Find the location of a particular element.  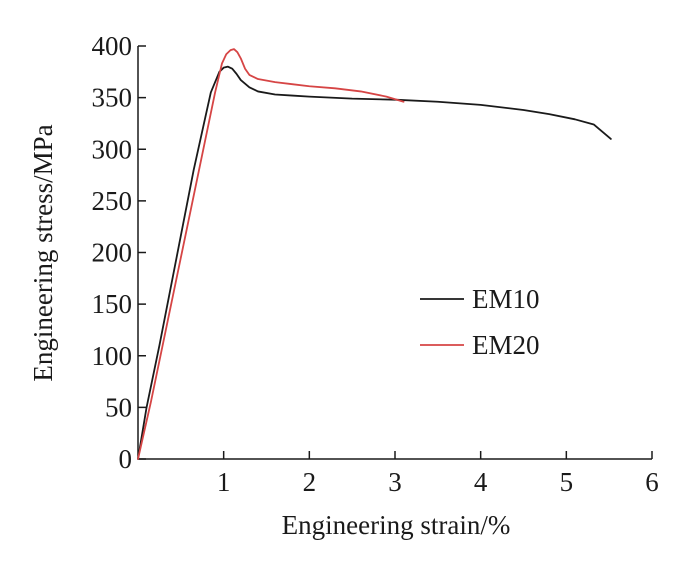

legend-label-em10: EM10 is located at coordinates (506, 299).